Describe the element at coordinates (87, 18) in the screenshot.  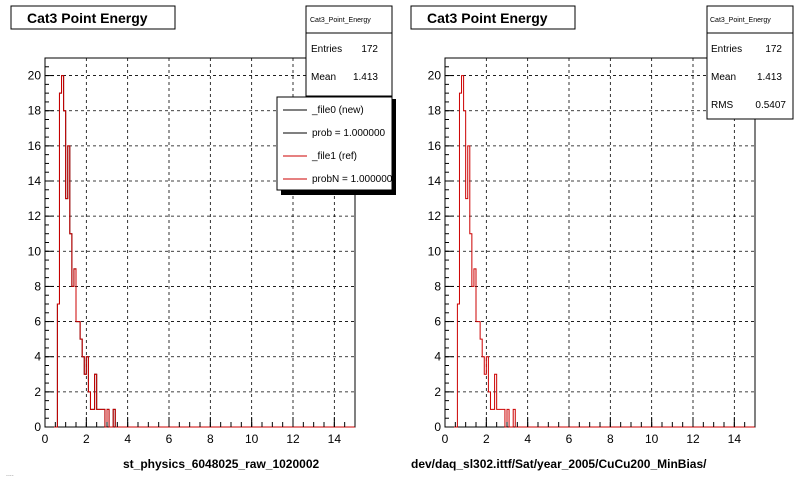
I see `left-title: Cat3 Point Energy` at that location.